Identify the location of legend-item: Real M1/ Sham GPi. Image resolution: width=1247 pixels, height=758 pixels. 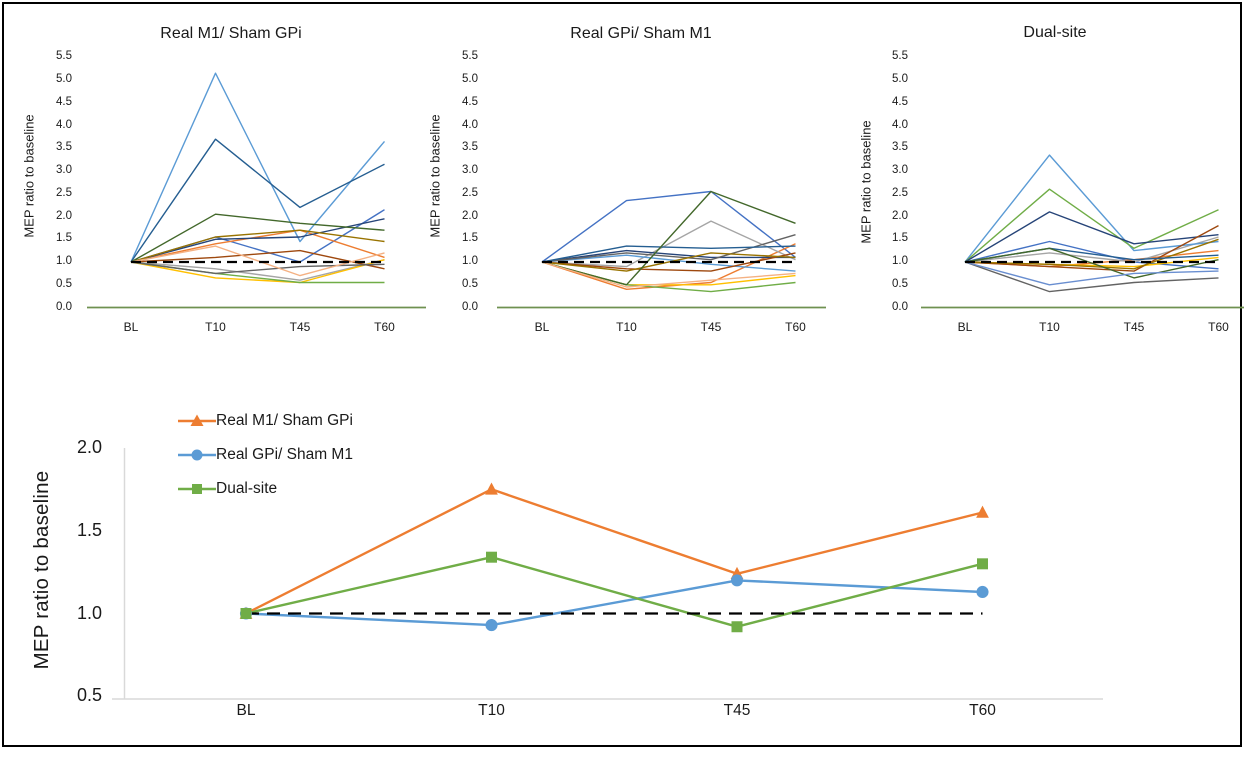
(265, 421).